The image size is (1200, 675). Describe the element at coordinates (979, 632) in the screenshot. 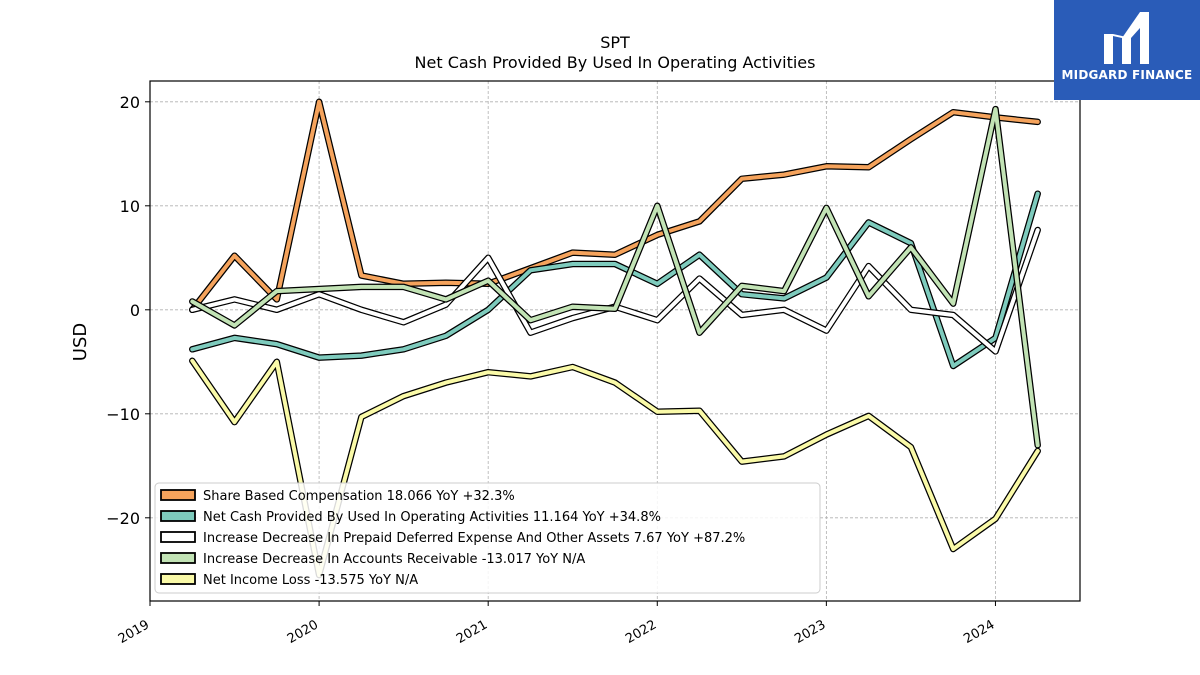

I see `x-tick-label: 2024` at that location.